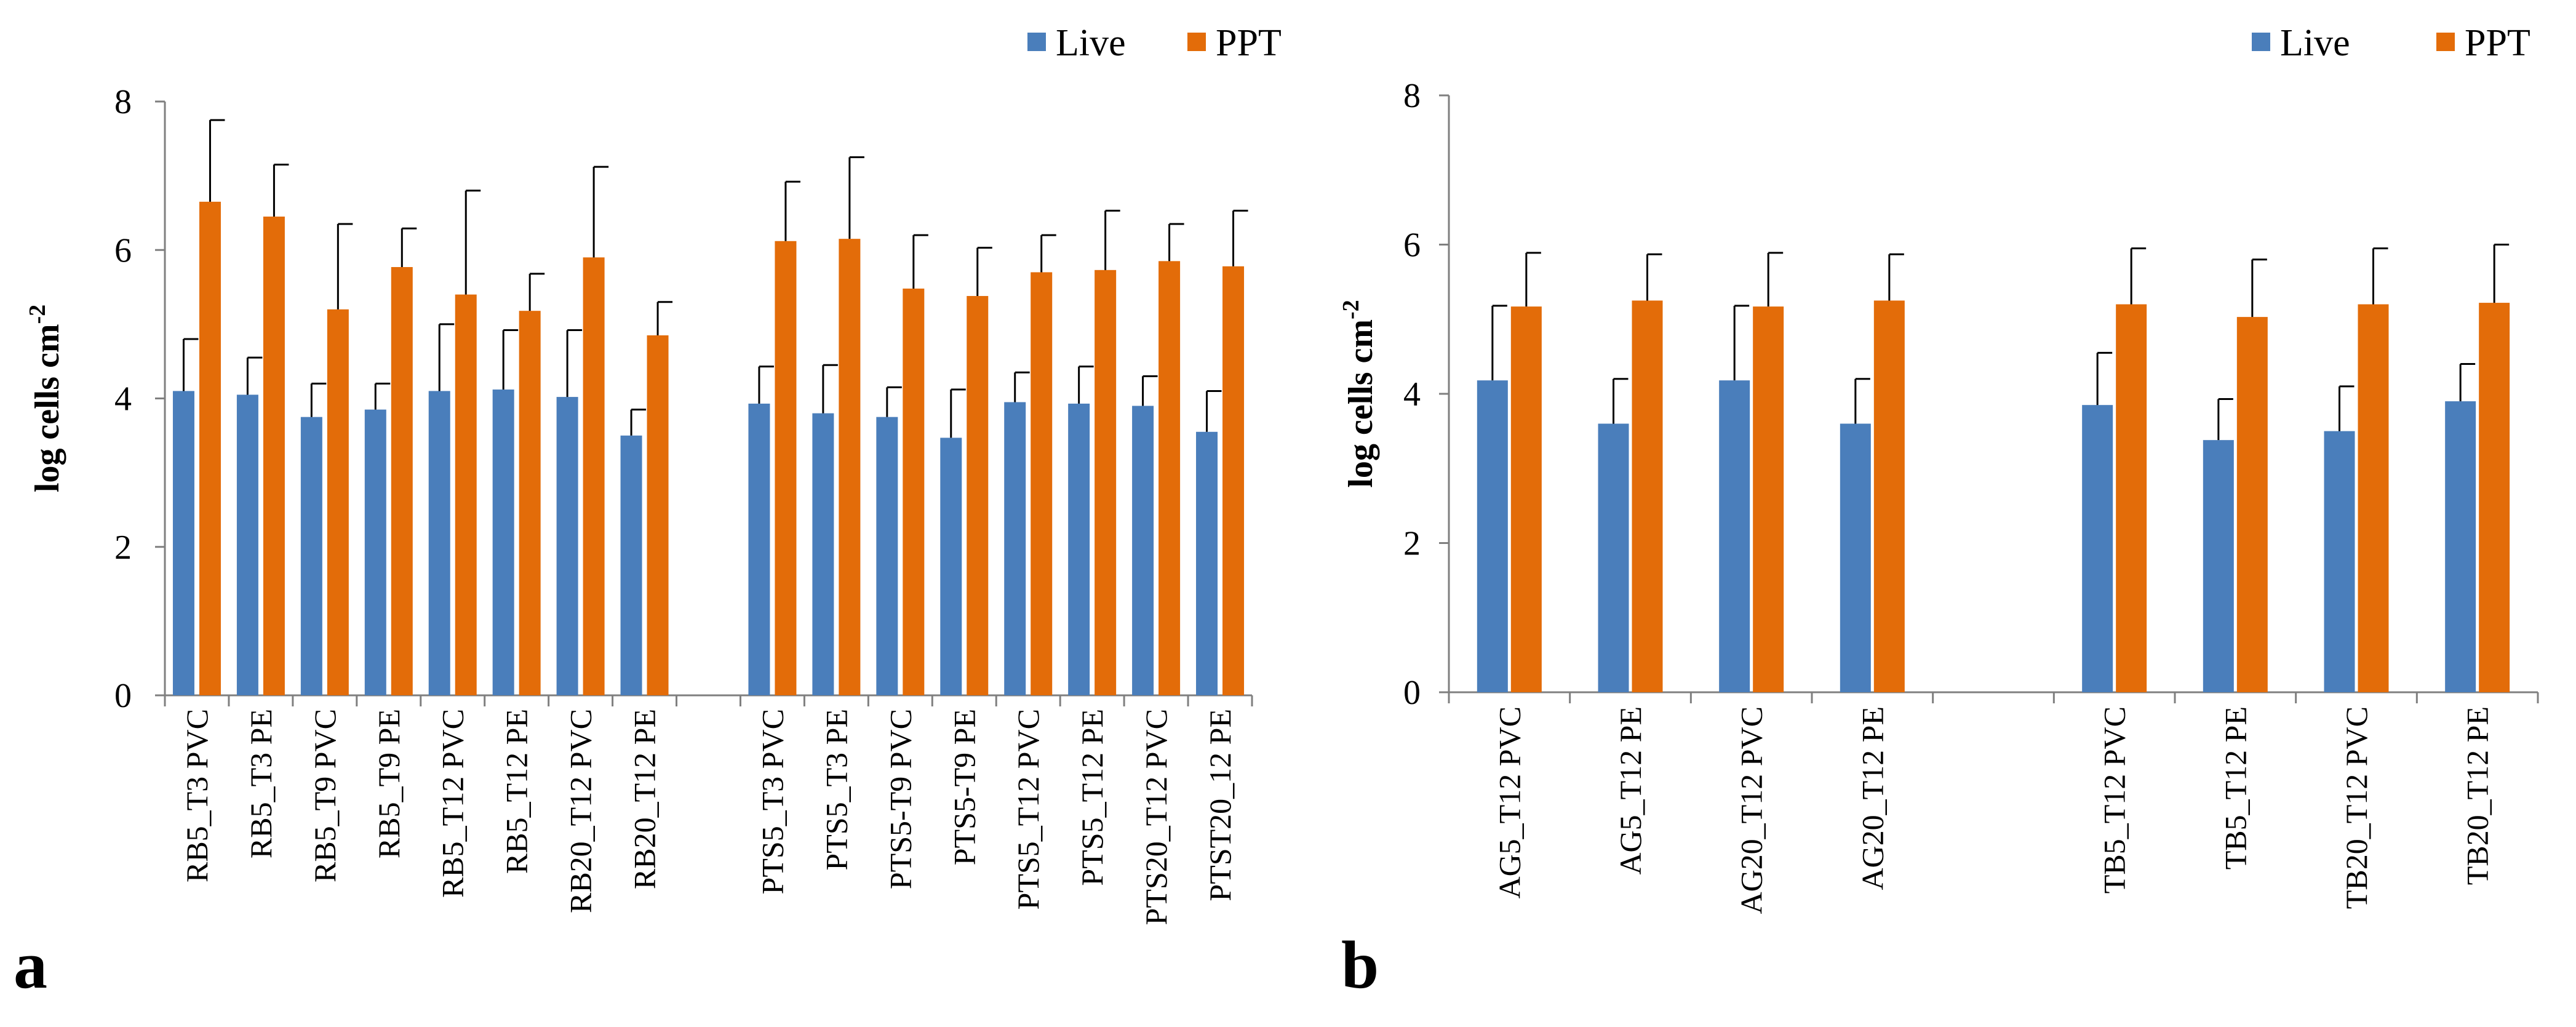  I want to click on bar-ppt-rb5-t3-pvc, so click(210, 448).